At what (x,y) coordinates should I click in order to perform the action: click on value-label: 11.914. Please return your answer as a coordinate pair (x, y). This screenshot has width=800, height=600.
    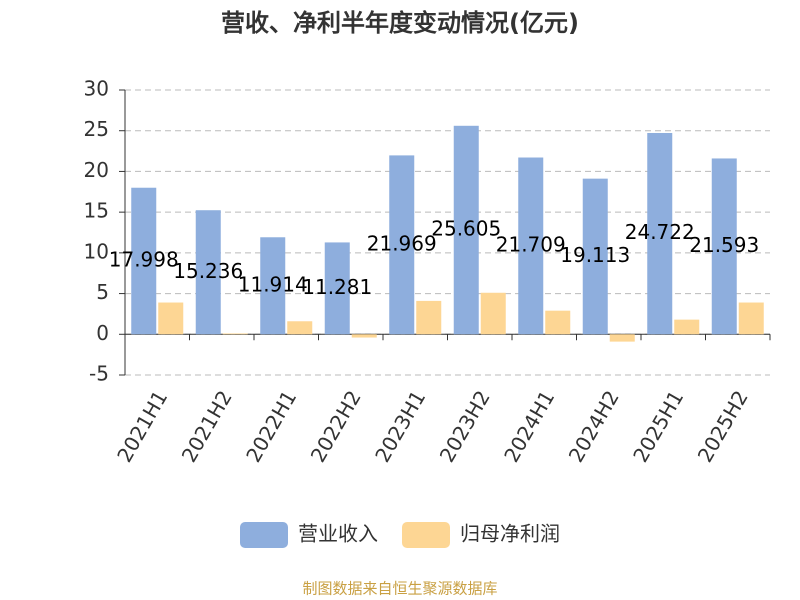
    Looking at the image, I should click on (273, 284).